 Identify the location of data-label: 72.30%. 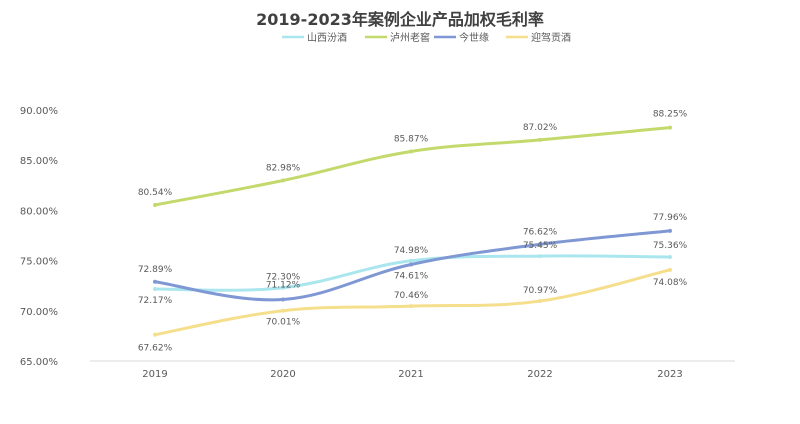
(283, 278).